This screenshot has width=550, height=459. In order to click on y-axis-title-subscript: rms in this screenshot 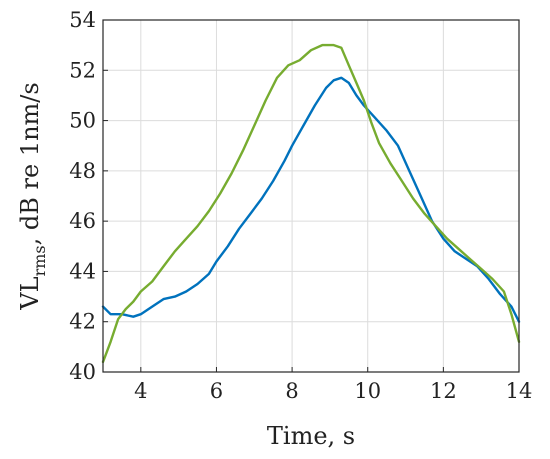, I will do `click(39, 260)`.